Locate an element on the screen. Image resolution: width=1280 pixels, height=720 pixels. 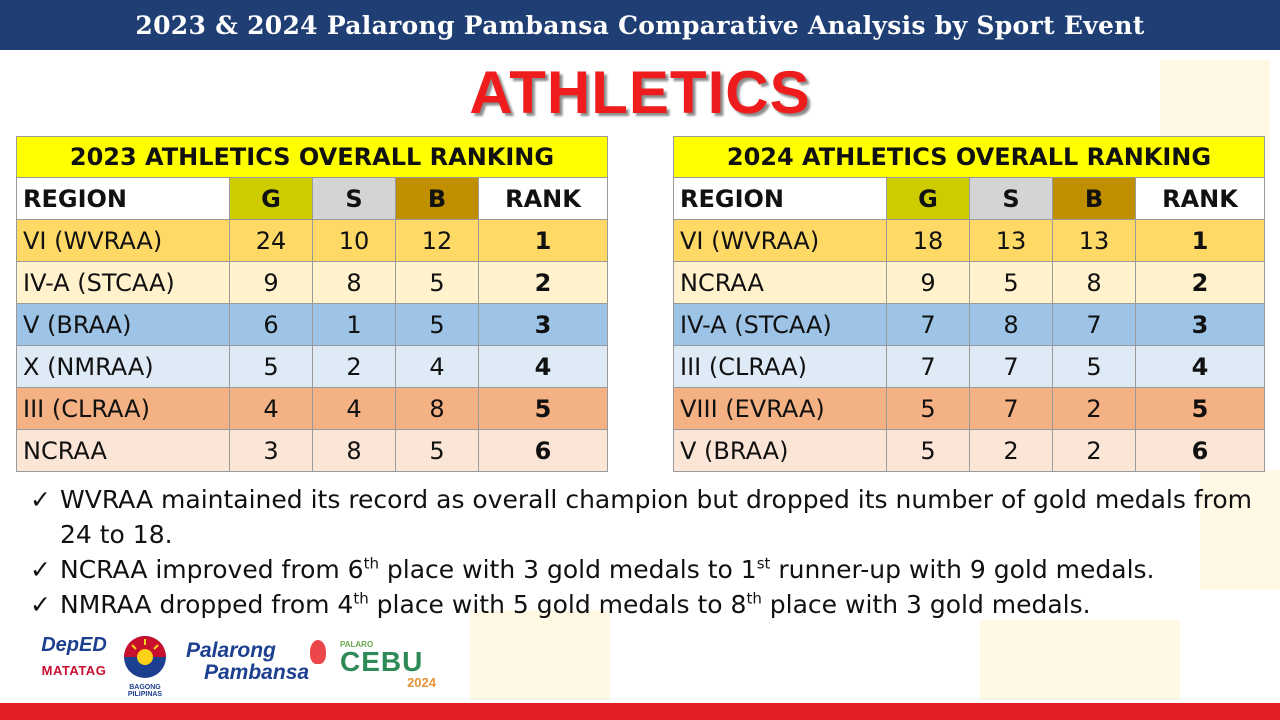
table-header-row: REGION G S B RANK is located at coordinates (969, 198).